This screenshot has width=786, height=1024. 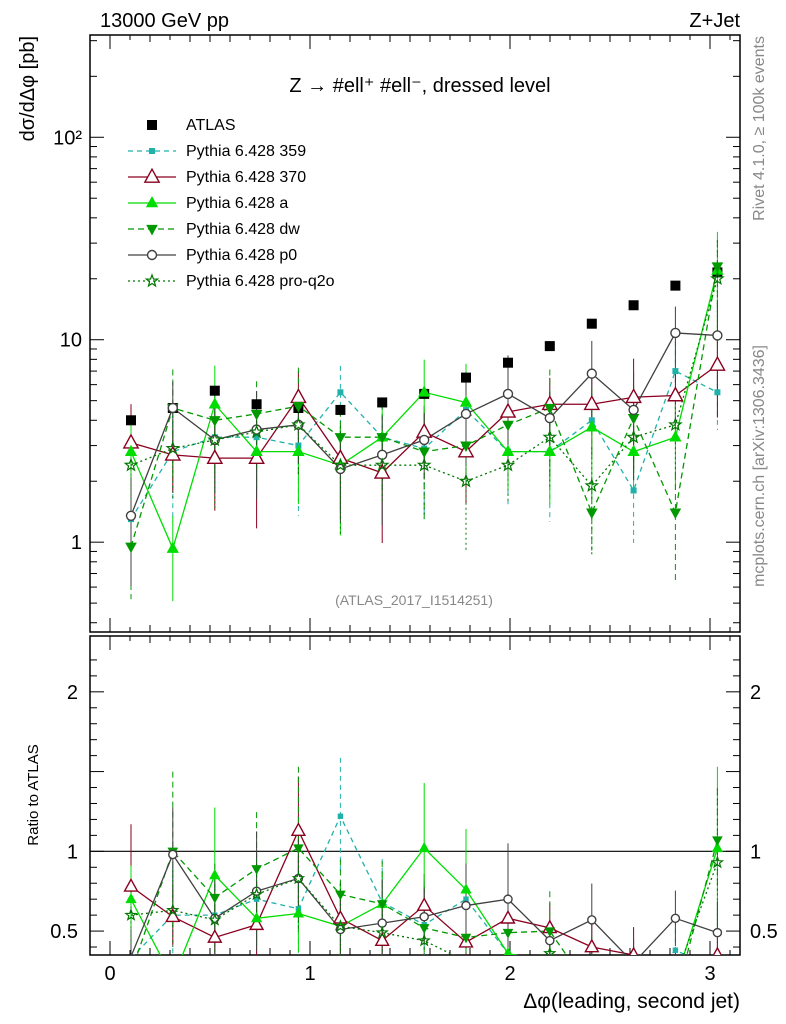 I want to click on ratio-y-tick-label: 0.5, so click(x=64, y=932).